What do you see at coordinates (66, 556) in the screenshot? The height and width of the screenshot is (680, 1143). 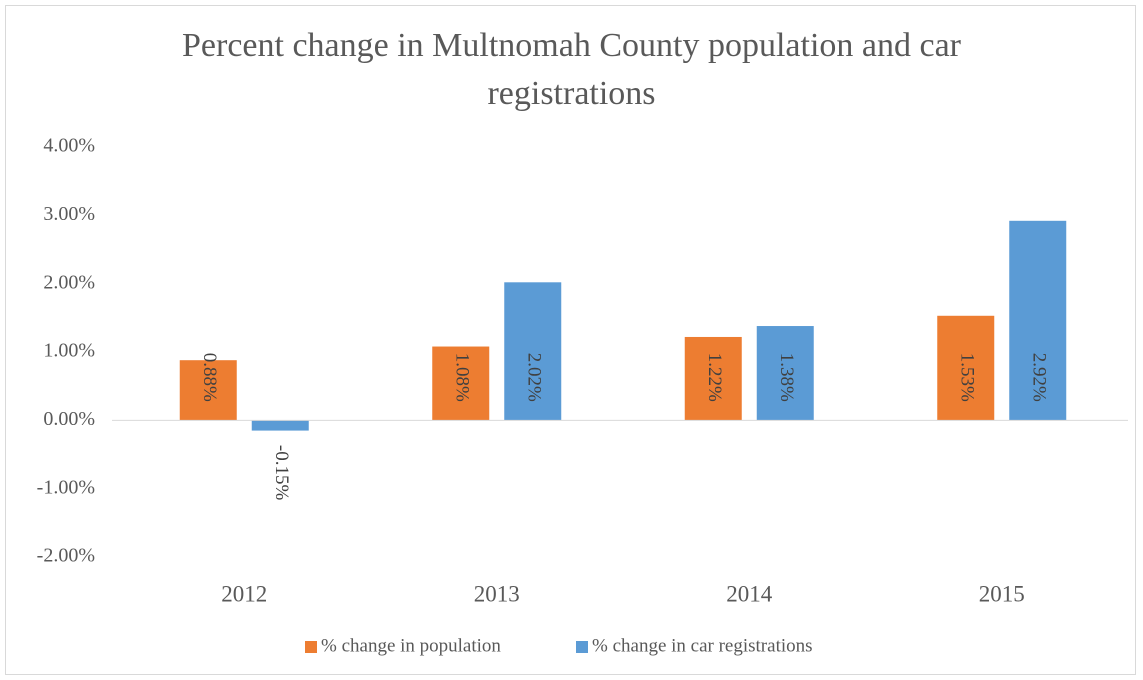 I see `y-tick-label: -2.00%` at bounding box center [66, 556].